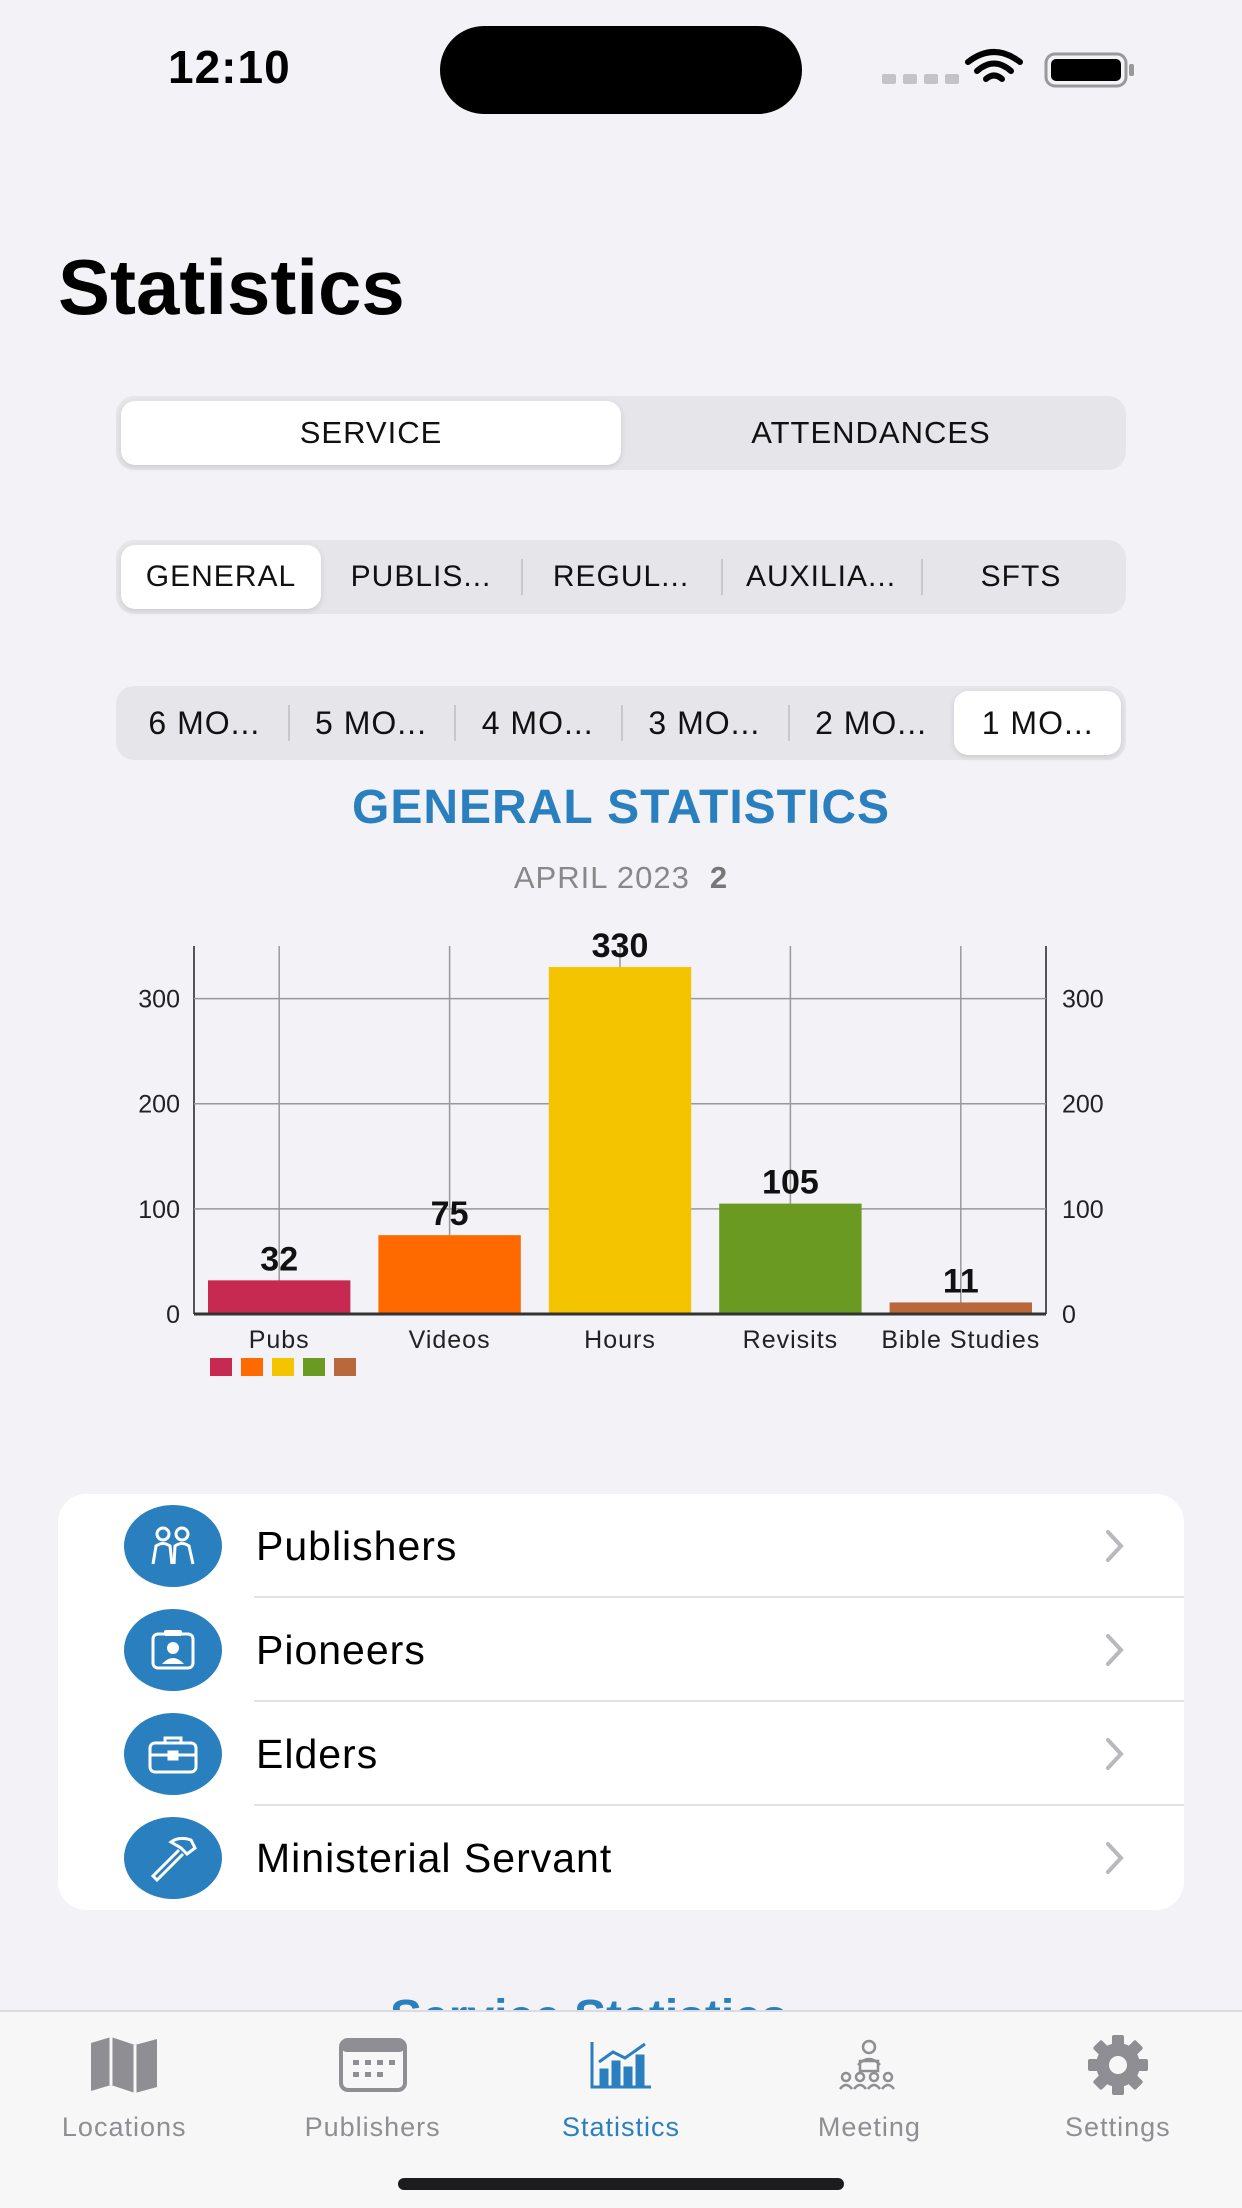 Image resolution: width=1242 pixels, height=2208 pixels. What do you see at coordinates (1118, 2110) in the screenshot?
I see `tab-settings: Settings` at bounding box center [1118, 2110].